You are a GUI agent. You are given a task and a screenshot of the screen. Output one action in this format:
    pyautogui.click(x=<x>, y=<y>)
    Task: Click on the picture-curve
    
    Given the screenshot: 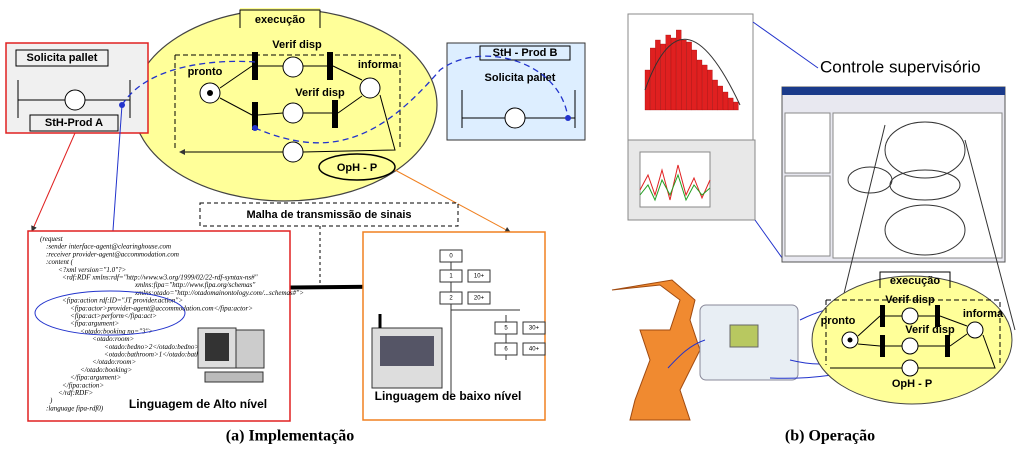 What is the action you would take?
    pyautogui.click(x=692, y=72)
    